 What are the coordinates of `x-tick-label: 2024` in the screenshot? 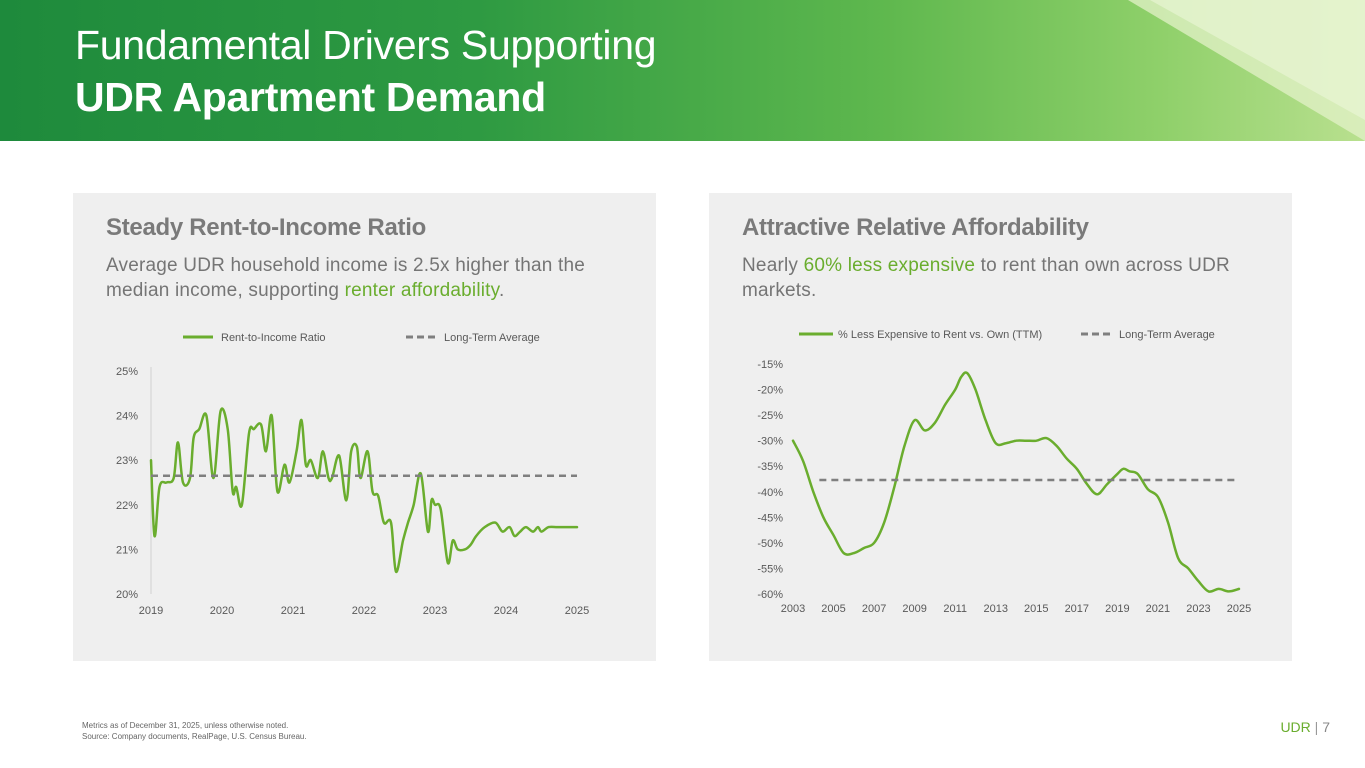 It's located at (506, 611).